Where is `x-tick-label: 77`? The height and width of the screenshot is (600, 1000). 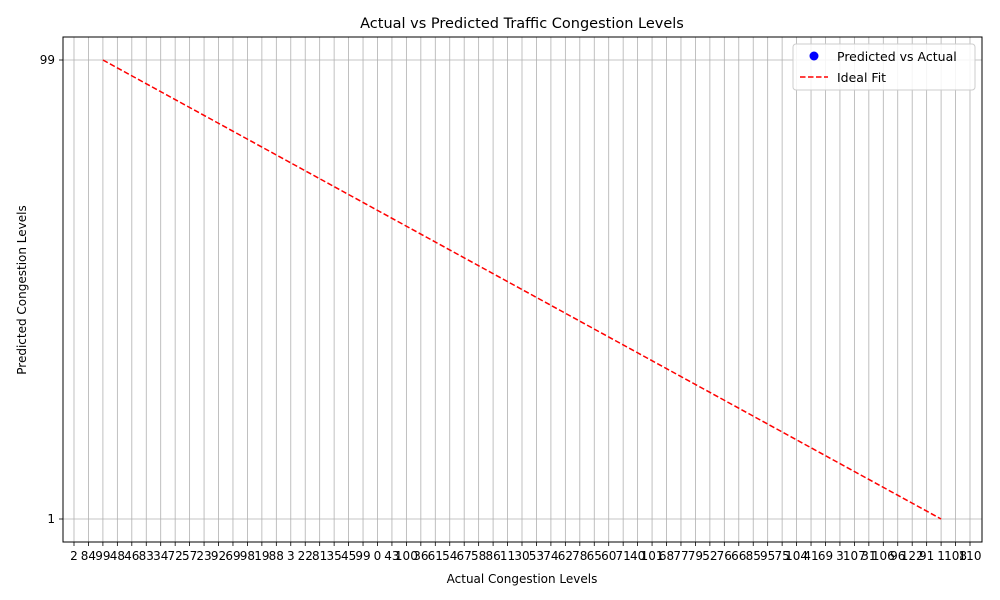 x-tick-label: 77 is located at coordinates (680, 556).